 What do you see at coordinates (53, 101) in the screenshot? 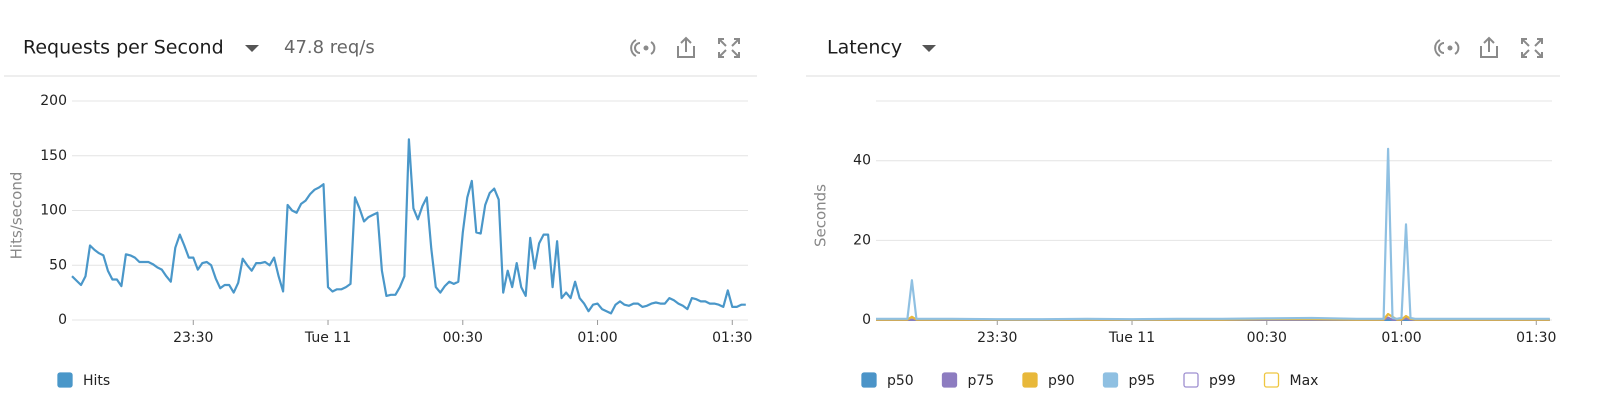
I see `y-tick-label: 200` at bounding box center [53, 101].